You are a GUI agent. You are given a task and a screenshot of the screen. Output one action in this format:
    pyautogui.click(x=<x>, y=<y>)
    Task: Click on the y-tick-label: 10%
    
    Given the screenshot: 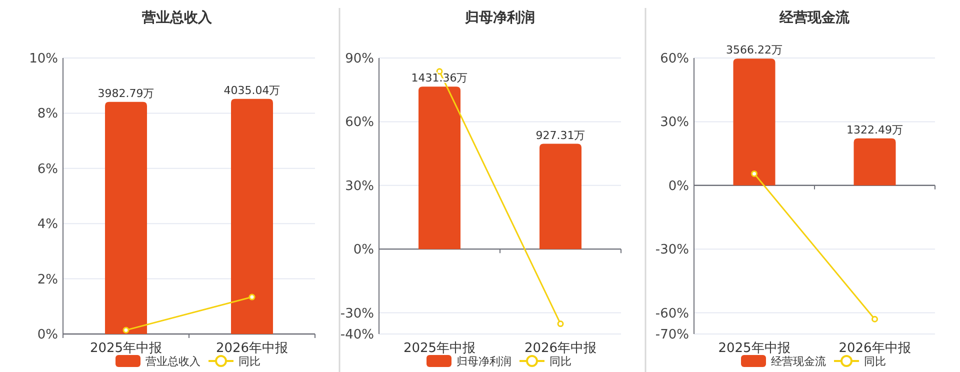 What is the action you would take?
    pyautogui.click(x=43, y=59)
    